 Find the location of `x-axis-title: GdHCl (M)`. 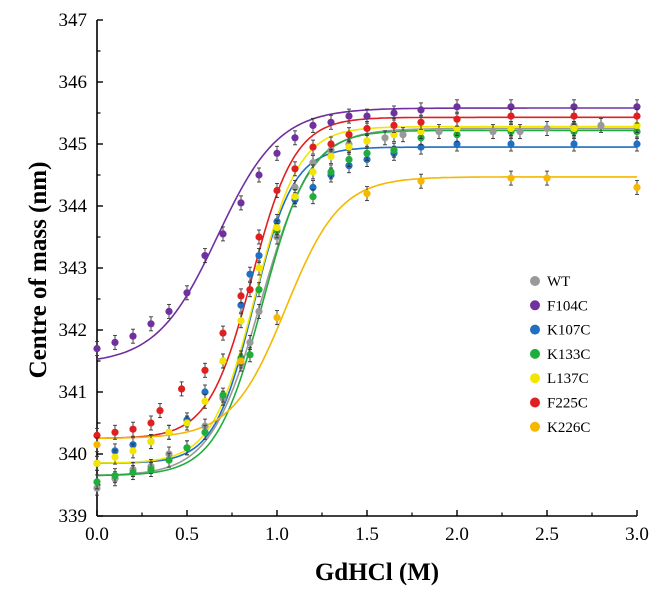

x-axis-title: GdHCl (M) is located at coordinates (377, 572).